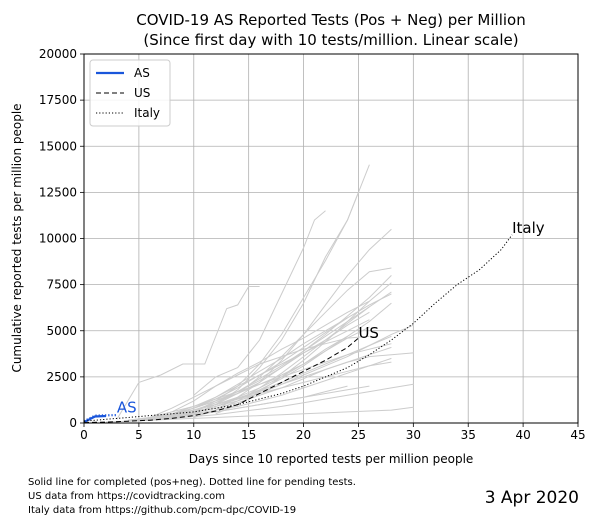 This screenshot has width=597, height=526. I want to click on x-tick-label: 40, so click(522, 435).